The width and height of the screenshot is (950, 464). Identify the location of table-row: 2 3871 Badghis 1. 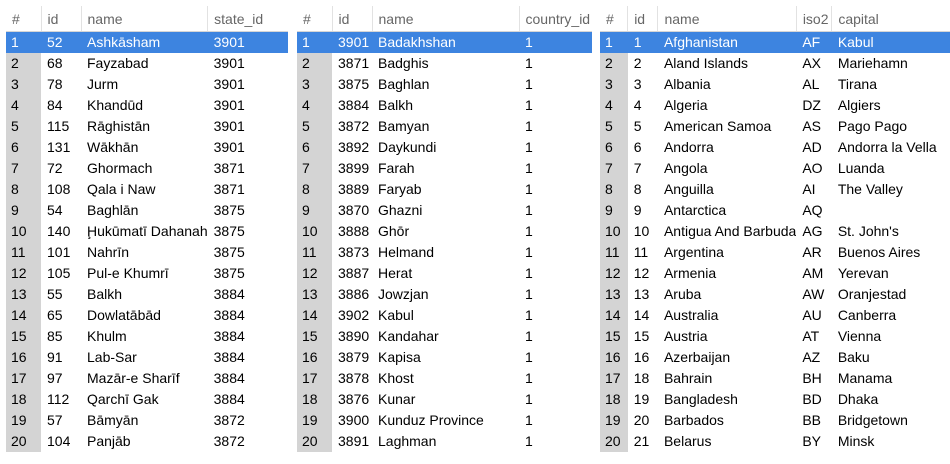
(444, 63).